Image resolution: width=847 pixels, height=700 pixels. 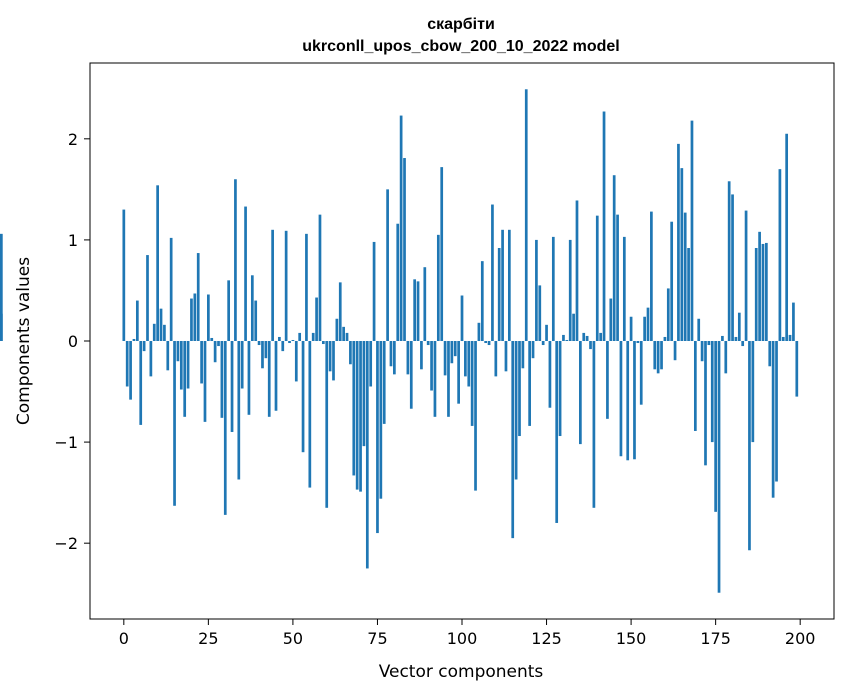 What do you see at coordinates (24, 341) in the screenshot?
I see `y-axis-label: Components values` at bounding box center [24, 341].